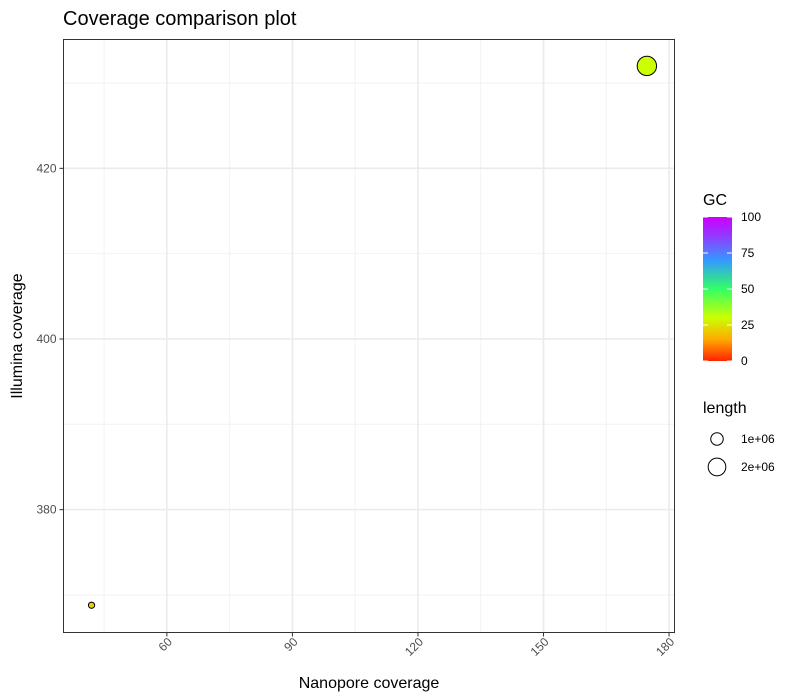  I want to click on length-legend-entries: 1e+06 2e+06, so click(741, 454).